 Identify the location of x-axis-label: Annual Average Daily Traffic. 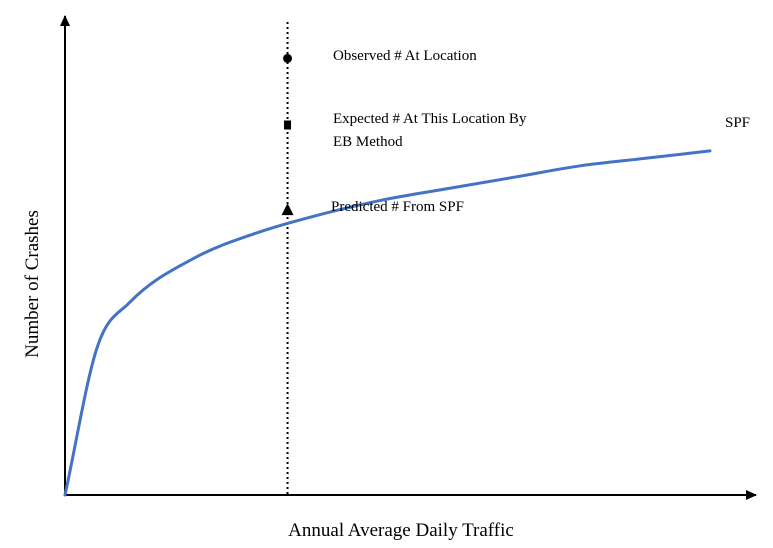
(401, 530).